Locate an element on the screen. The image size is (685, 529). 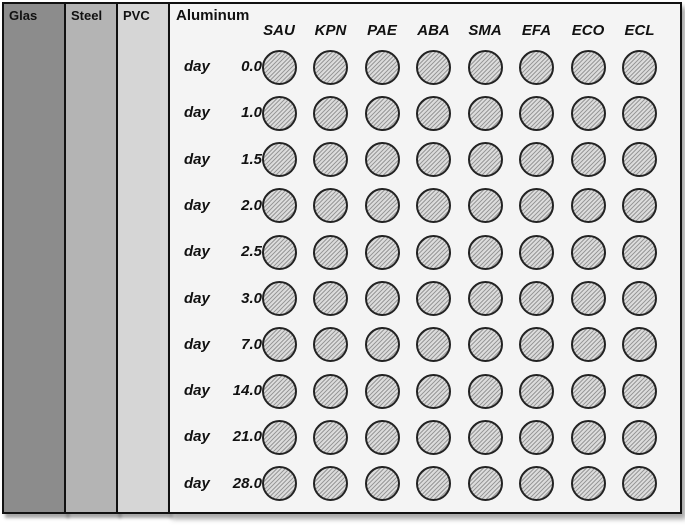
panel-label-pvc: PVC is located at coordinates (136, 15).